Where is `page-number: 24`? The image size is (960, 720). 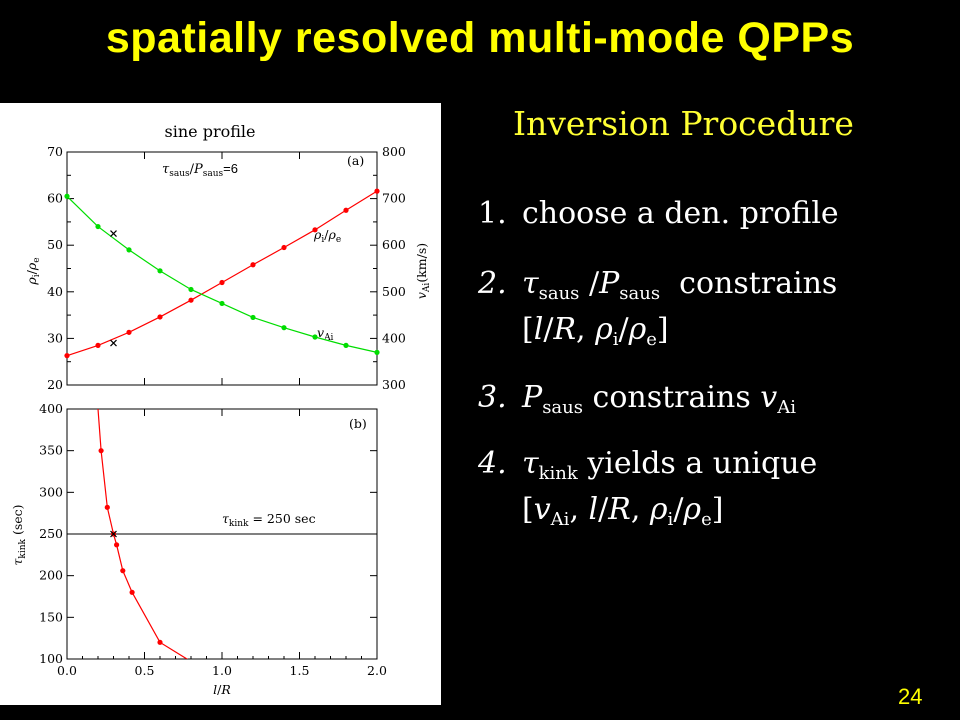 page-number: 24 is located at coordinates (910, 696).